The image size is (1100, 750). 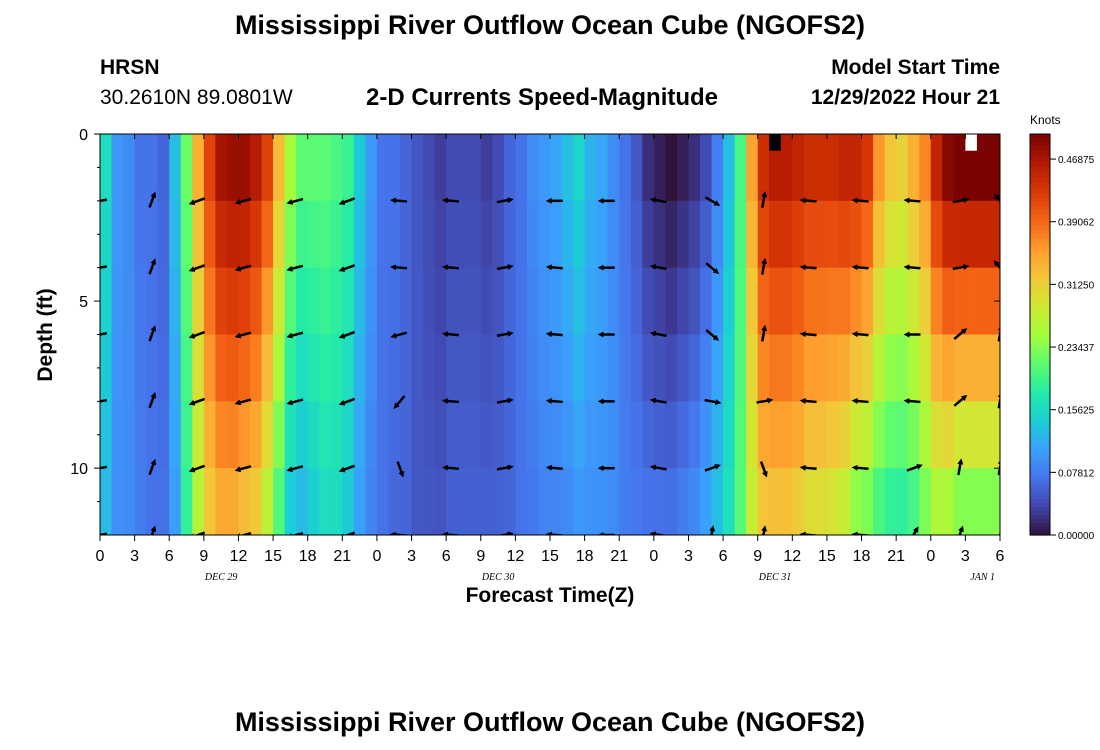 I want to click on model-start-value: 12/29/2022 Hour 21, so click(x=905, y=97).